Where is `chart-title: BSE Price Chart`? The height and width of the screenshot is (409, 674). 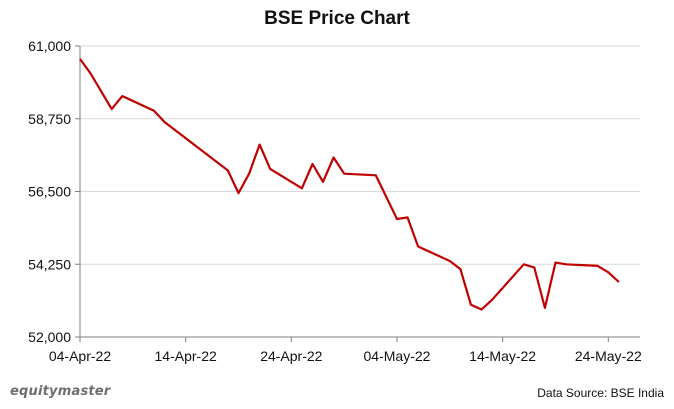 chart-title: BSE Price Chart is located at coordinates (337, 18).